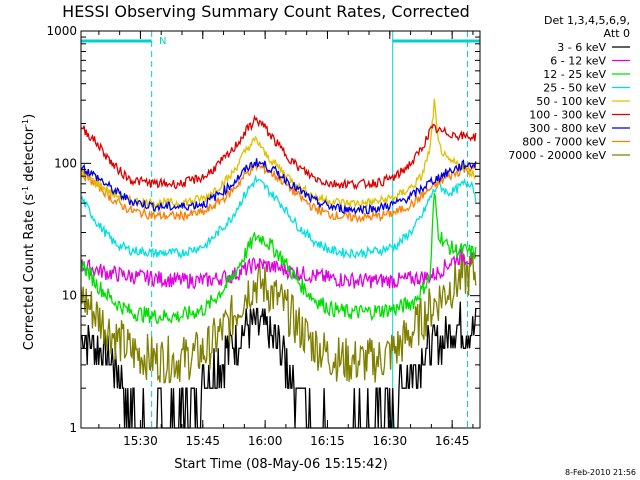 This screenshot has width=640, height=480. I want to click on legend-label-6-12-kev: 6 - 12 keV, so click(578, 61).